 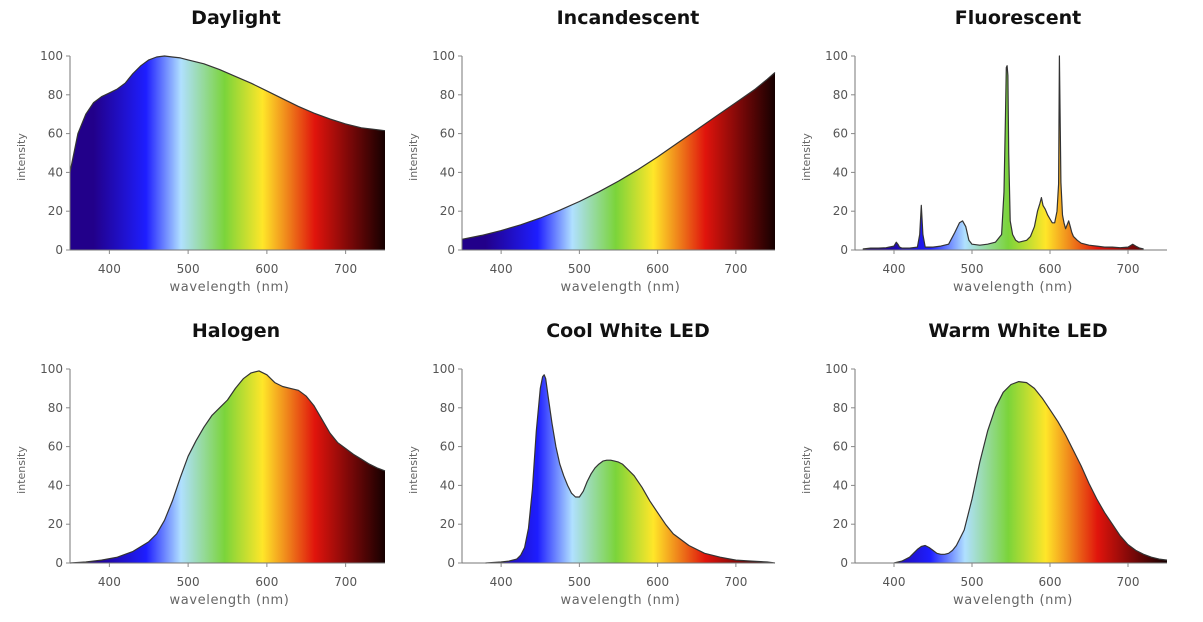 I want to click on chart-title: Cool White LED, so click(x=628, y=331).